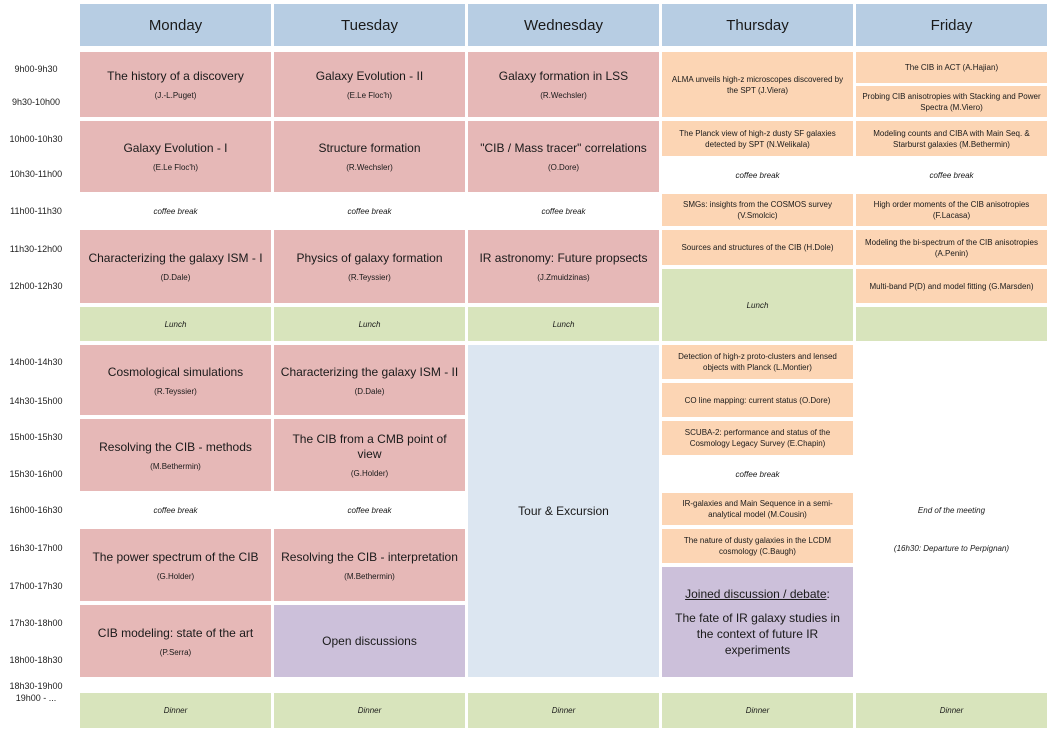  Describe the element at coordinates (36, 586) in the screenshot. I see `time-label: 17h00-17h30` at that location.